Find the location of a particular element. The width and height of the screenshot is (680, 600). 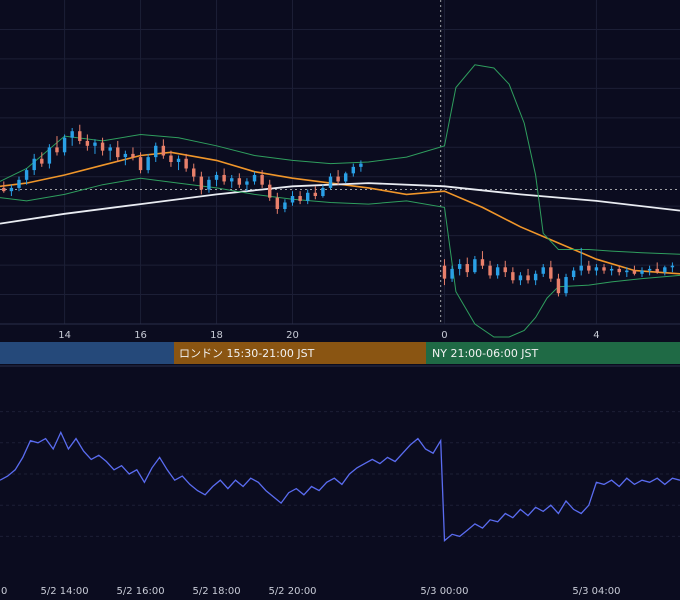

session-london is located at coordinates (300, 353).